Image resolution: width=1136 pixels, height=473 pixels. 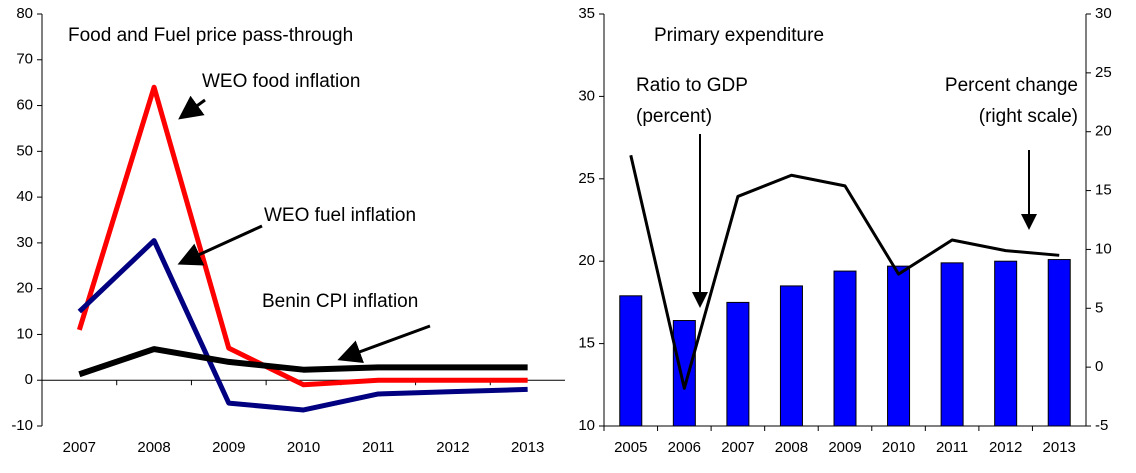 What do you see at coordinates (674, 116) in the screenshot?
I see `annotation: (percent)` at bounding box center [674, 116].